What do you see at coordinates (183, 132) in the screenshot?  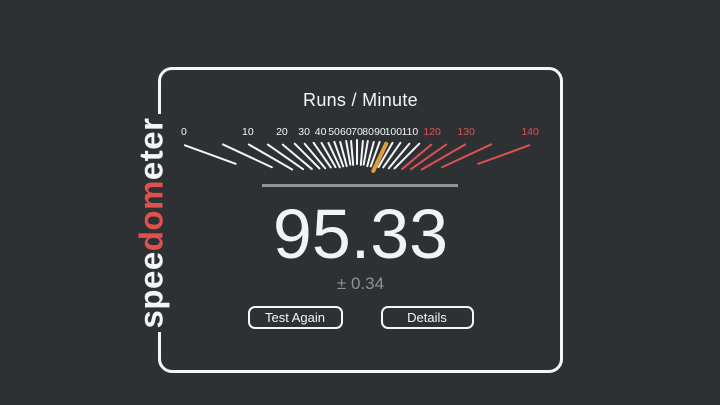 I see `gauge-tick-label: 0` at bounding box center [183, 132].